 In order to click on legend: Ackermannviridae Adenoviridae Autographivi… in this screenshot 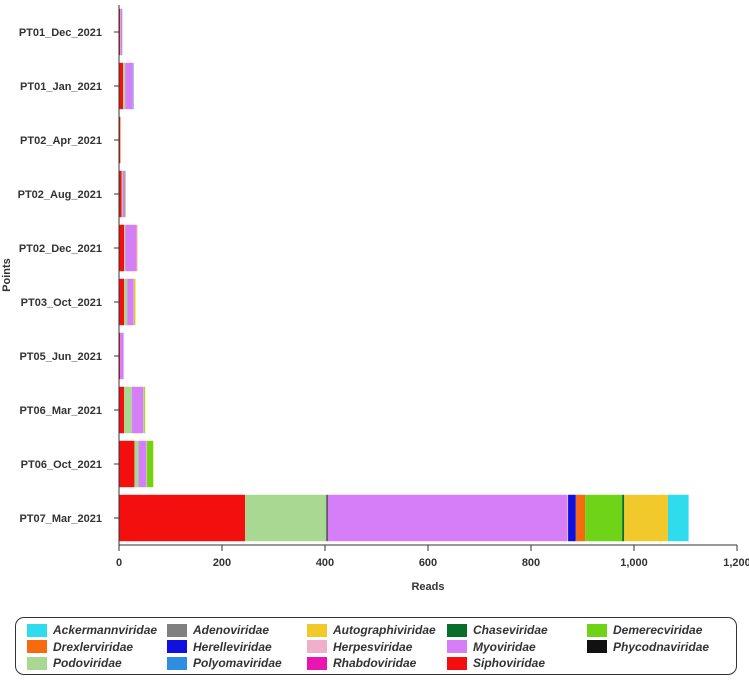, I will do `click(376, 646)`.